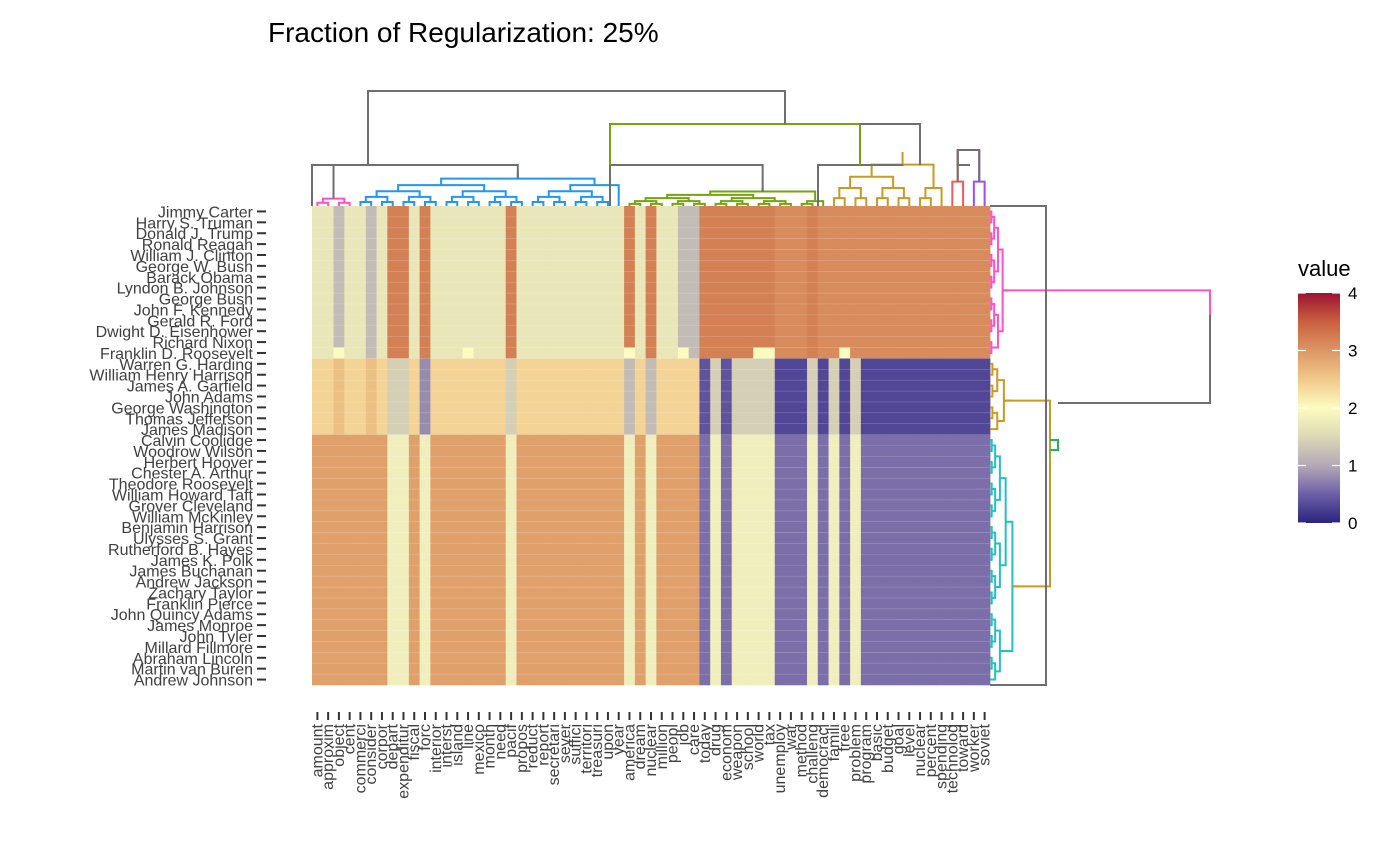 The width and height of the screenshot is (1400, 865). Describe the element at coordinates (931, 750) in the screenshot. I see `column-label: percent` at that location.